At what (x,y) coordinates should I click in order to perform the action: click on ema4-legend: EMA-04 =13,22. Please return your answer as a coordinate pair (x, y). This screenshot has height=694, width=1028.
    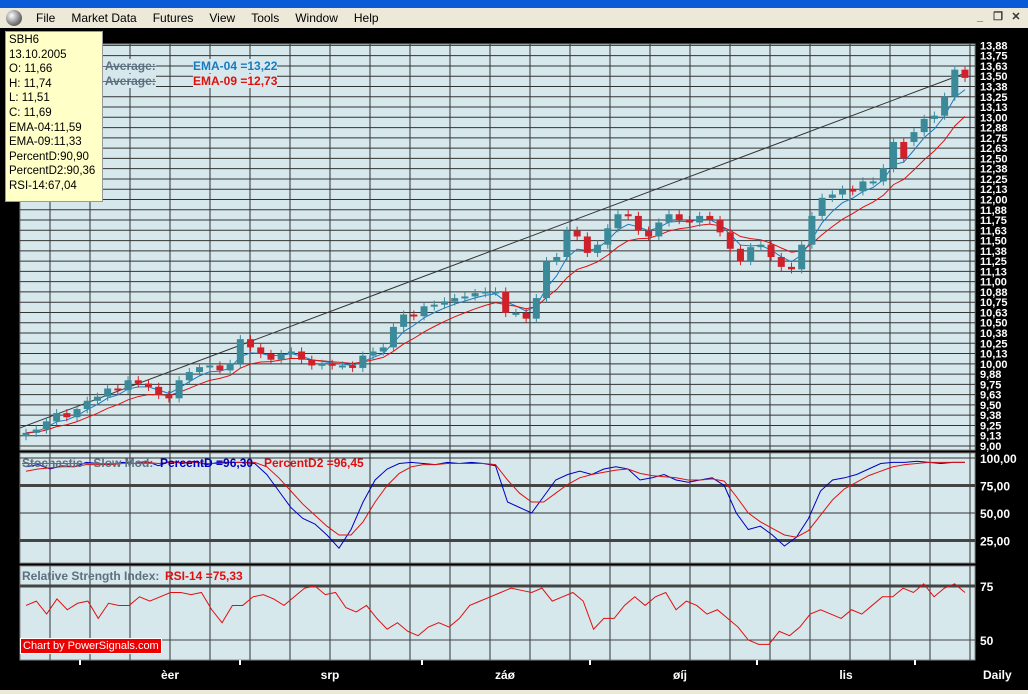
    Looking at the image, I should click on (235, 66).